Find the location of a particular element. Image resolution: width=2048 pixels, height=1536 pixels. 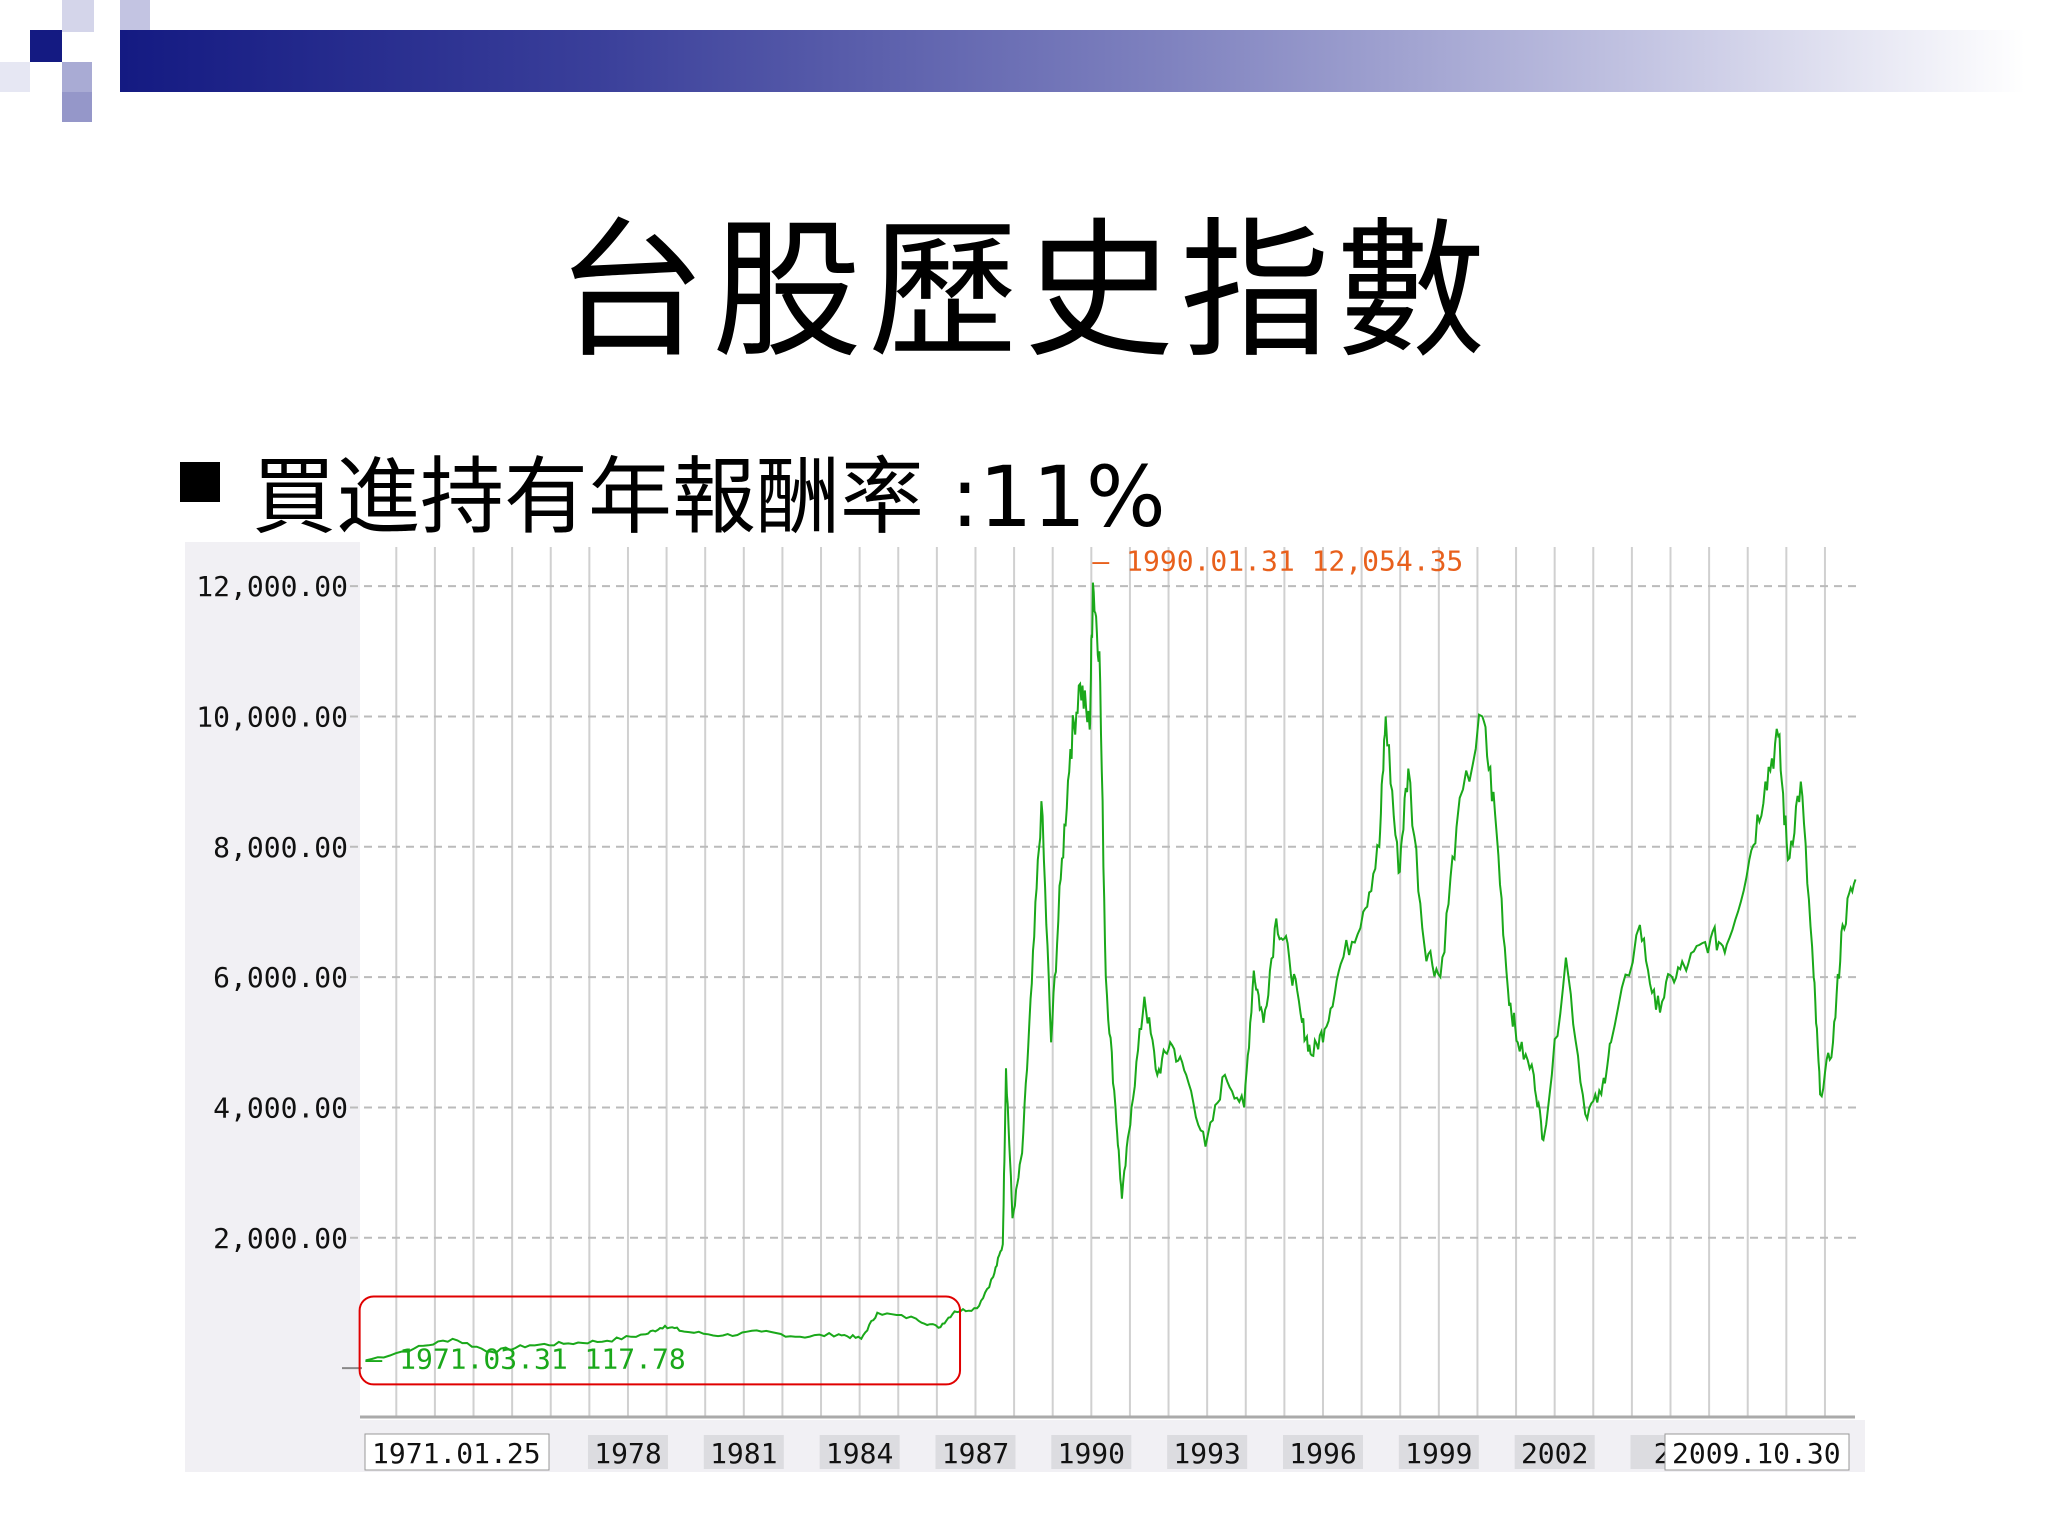

peak-annotation-value: 12,054.35 is located at coordinates (1388, 561).